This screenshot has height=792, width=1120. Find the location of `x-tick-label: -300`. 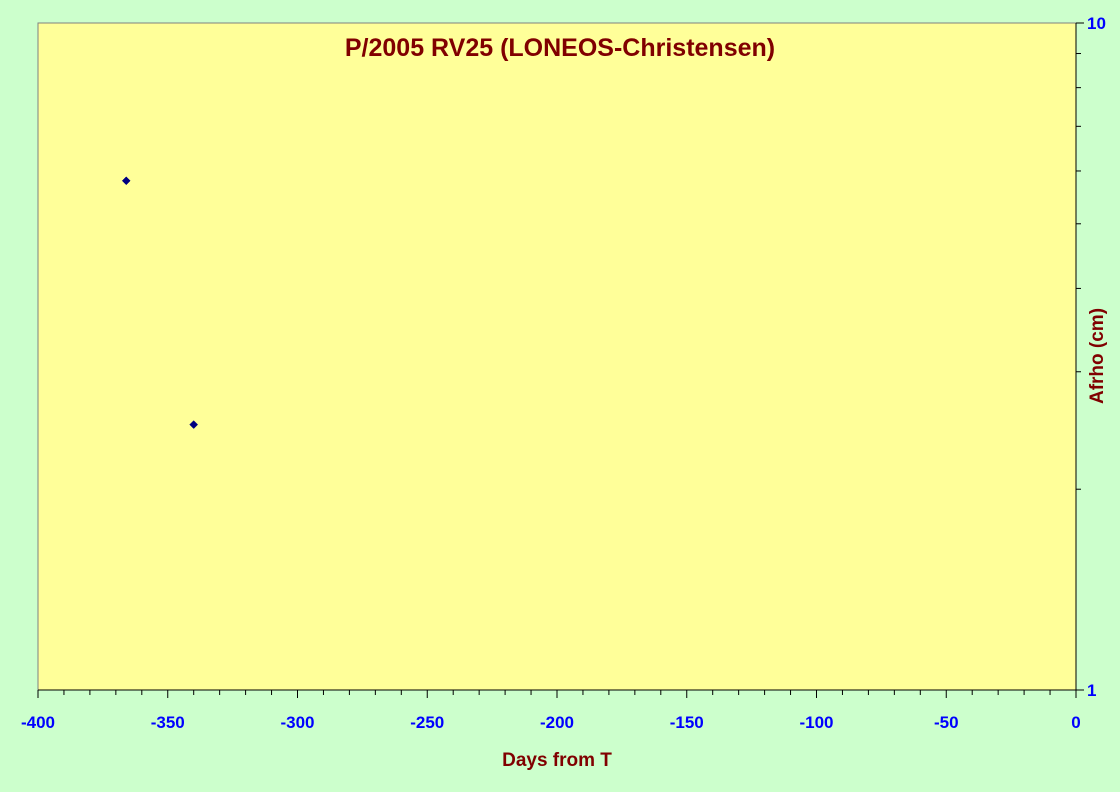

x-tick-label: -300 is located at coordinates (297, 722).